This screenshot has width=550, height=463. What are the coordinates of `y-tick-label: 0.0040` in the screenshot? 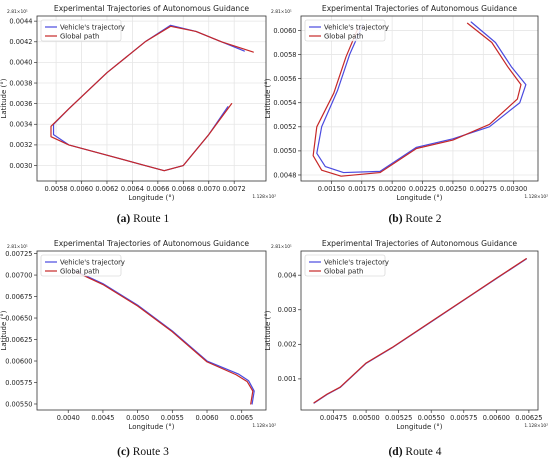 It's located at (20, 63).